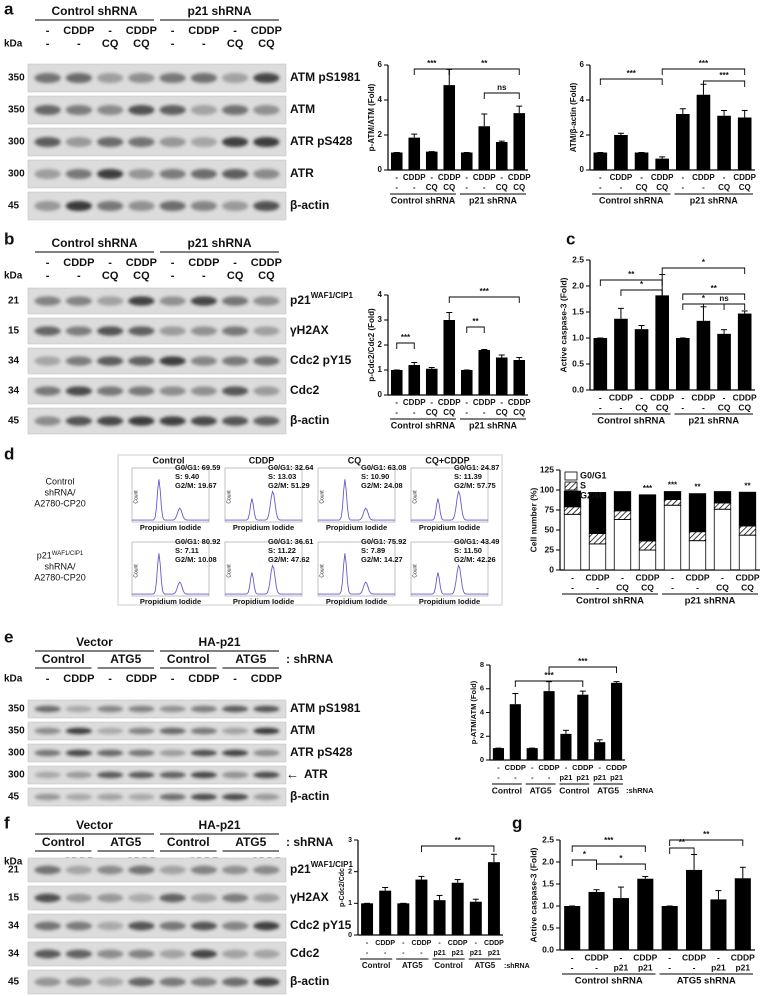 The height and width of the screenshot is (996, 767). What do you see at coordinates (7, 822) in the screenshot?
I see `panel-label: f` at bounding box center [7, 822].